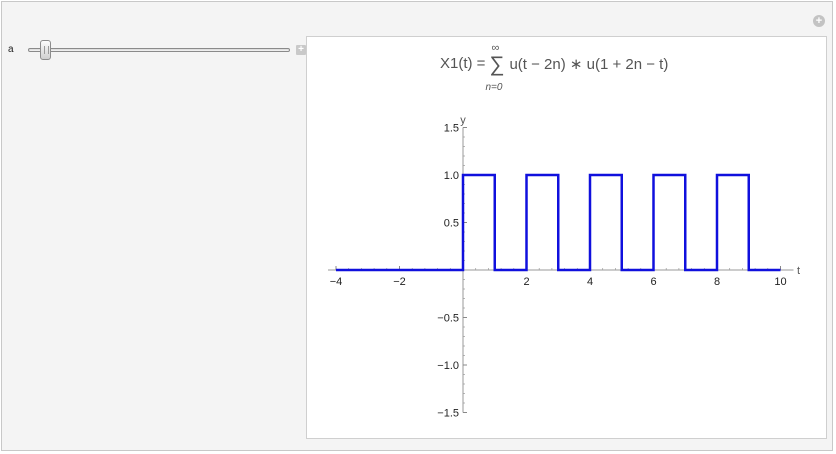 The width and height of the screenshot is (836, 454). Describe the element at coordinates (494, 87) in the screenshot. I see `sum-lower-limit: n=0` at that location.